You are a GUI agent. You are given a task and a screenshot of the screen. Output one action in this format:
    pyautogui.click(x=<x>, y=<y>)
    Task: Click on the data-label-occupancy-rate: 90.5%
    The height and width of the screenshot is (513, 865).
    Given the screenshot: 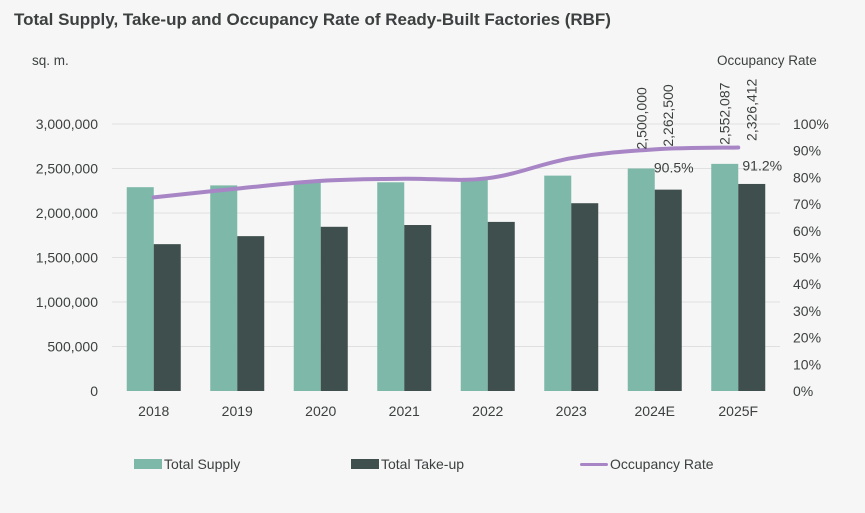 What is the action you would take?
    pyautogui.click(x=674, y=167)
    